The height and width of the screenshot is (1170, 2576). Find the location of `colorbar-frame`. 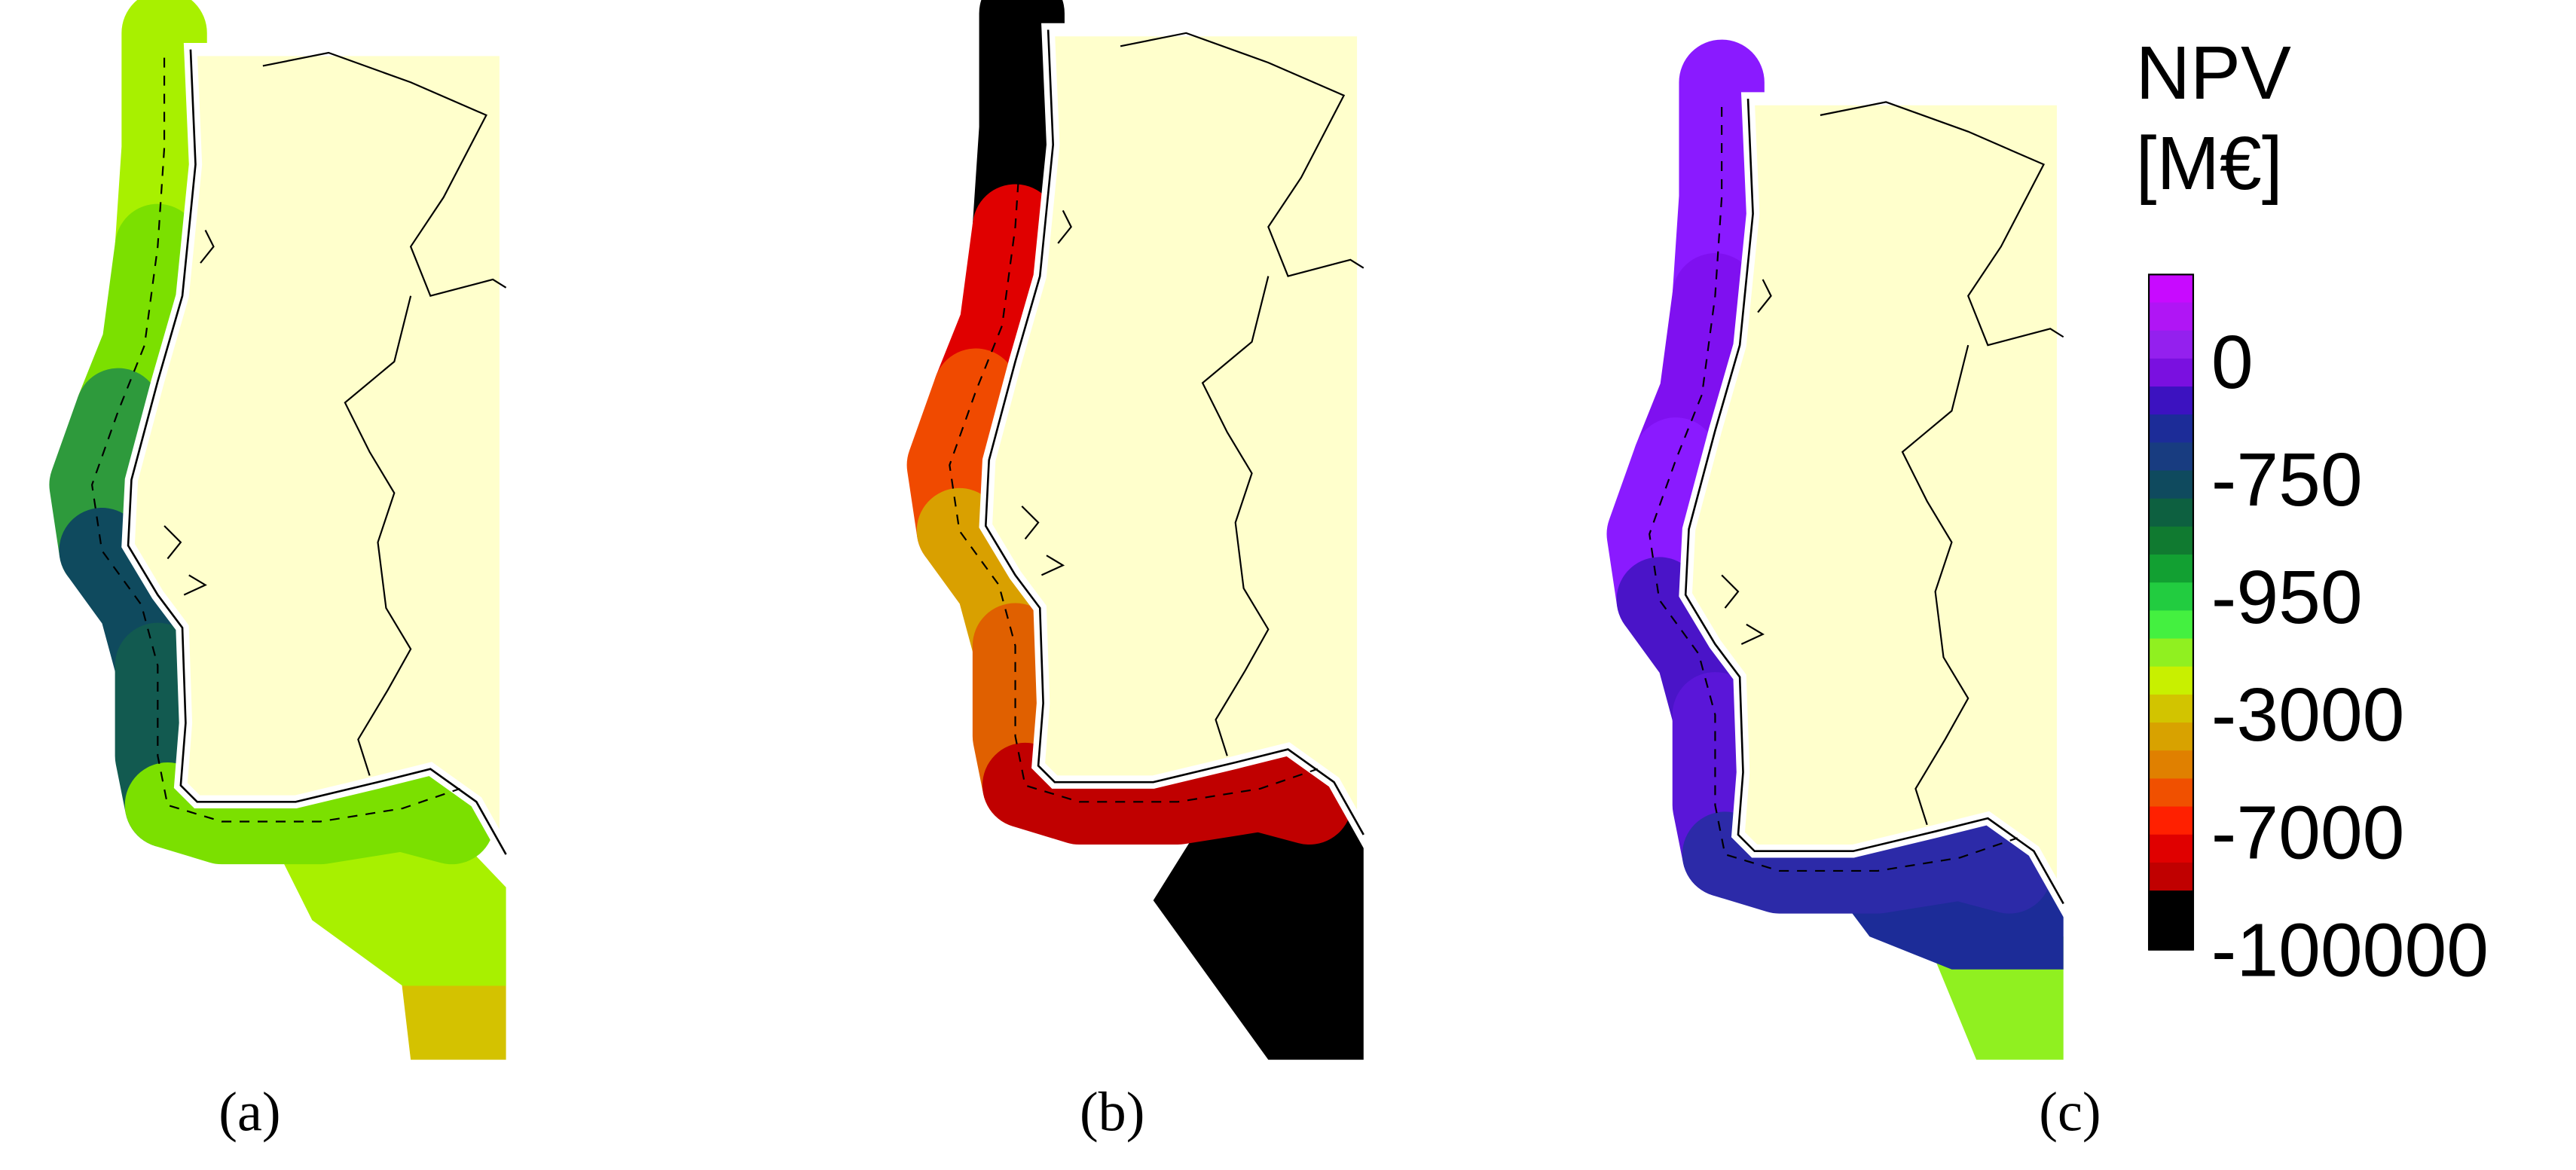

colorbar-frame is located at coordinates (2171, 612).